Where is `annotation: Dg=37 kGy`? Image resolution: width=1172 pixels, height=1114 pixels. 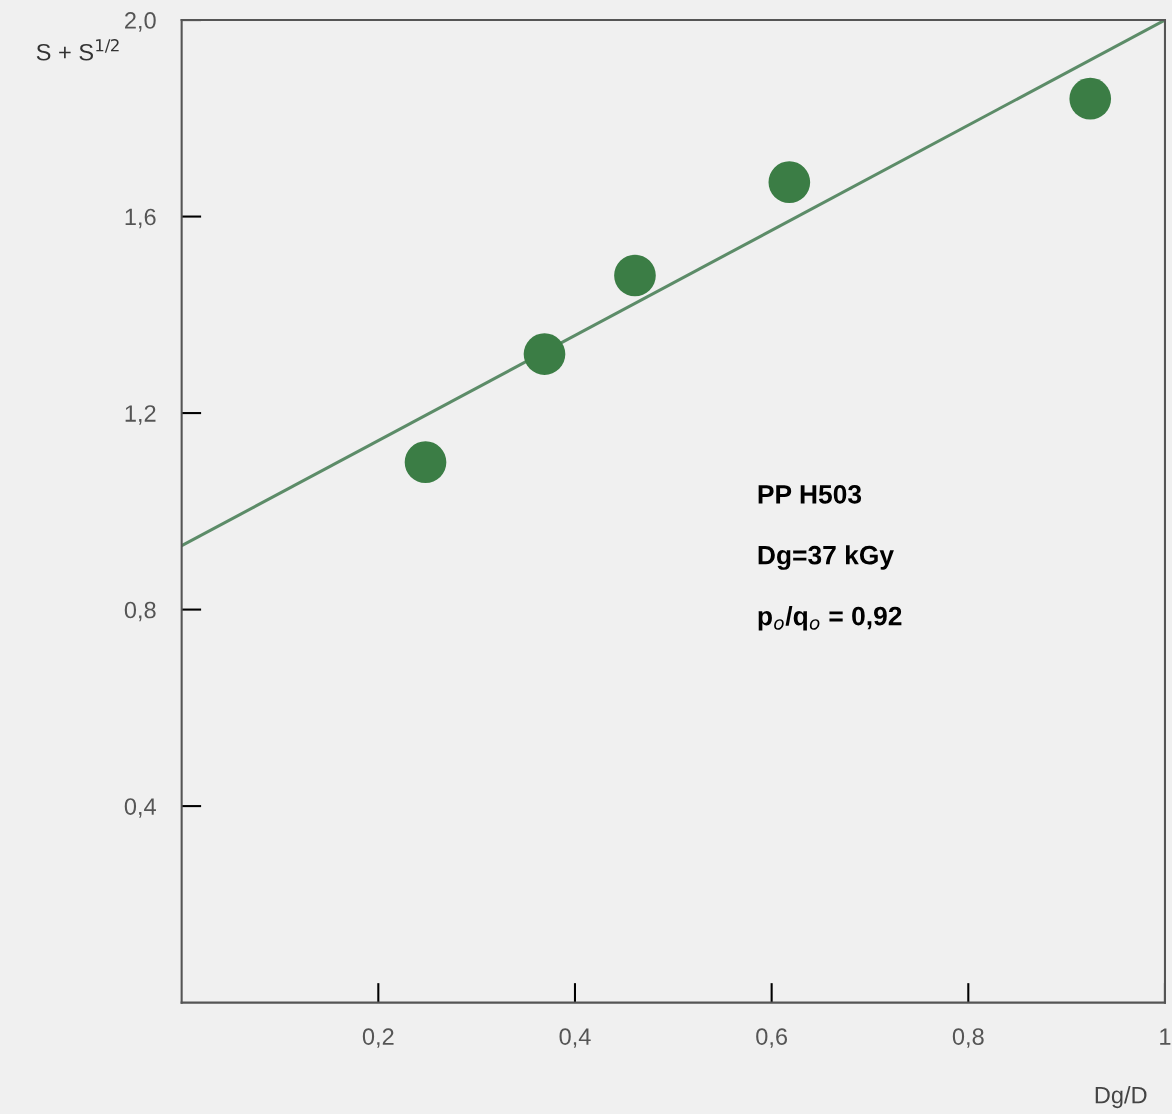 annotation: Dg=37 kGy is located at coordinates (826, 557).